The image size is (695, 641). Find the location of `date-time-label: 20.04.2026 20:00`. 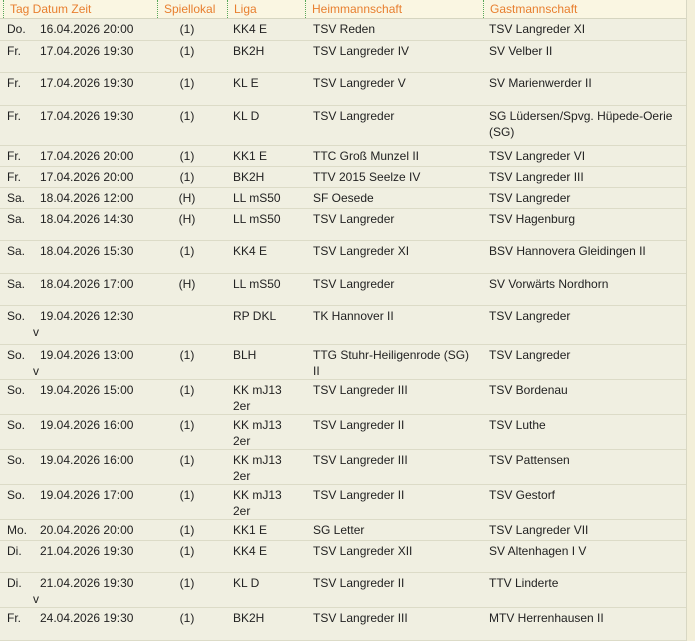

date-time-label: 20.04.2026 20:00 is located at coordinates (87, 530).